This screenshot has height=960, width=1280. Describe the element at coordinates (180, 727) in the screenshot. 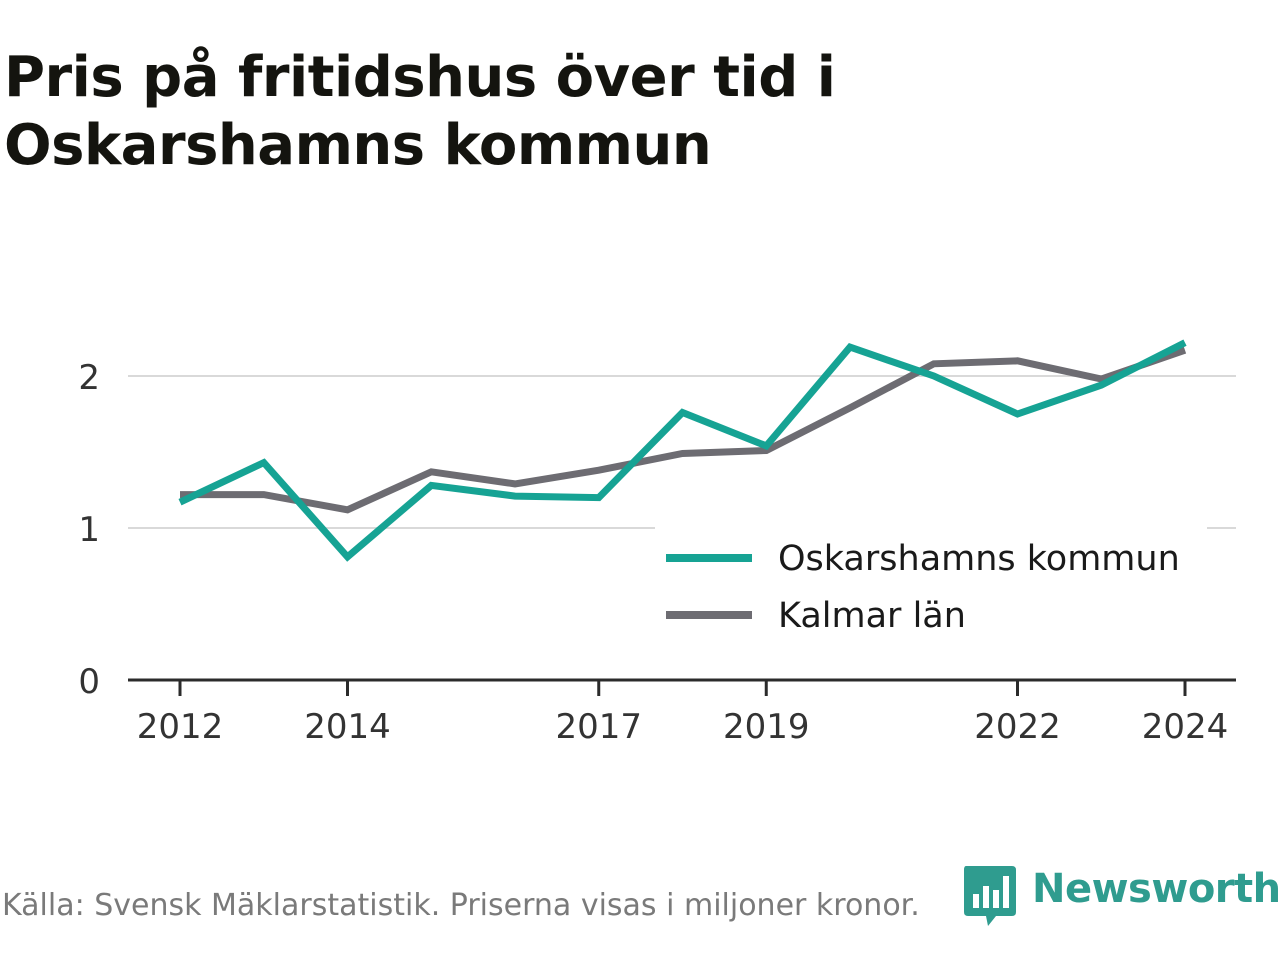

I see `x-tick-label: 2012` at that location.